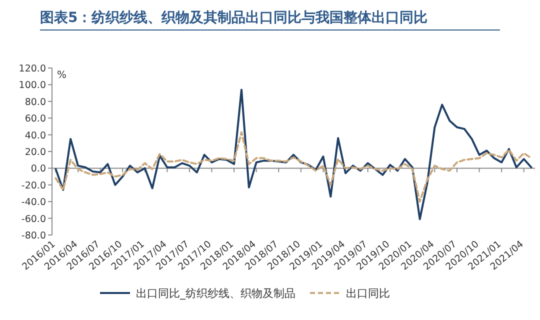 This screenshot has width=540, height=320. I want to click on y-tick-label: 20.0, so click(35, 152).